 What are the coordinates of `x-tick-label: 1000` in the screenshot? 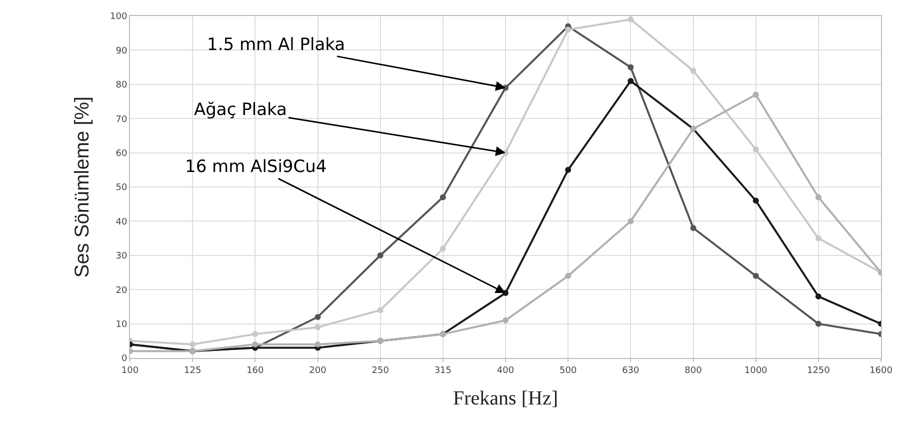 It's located at (756, 371).